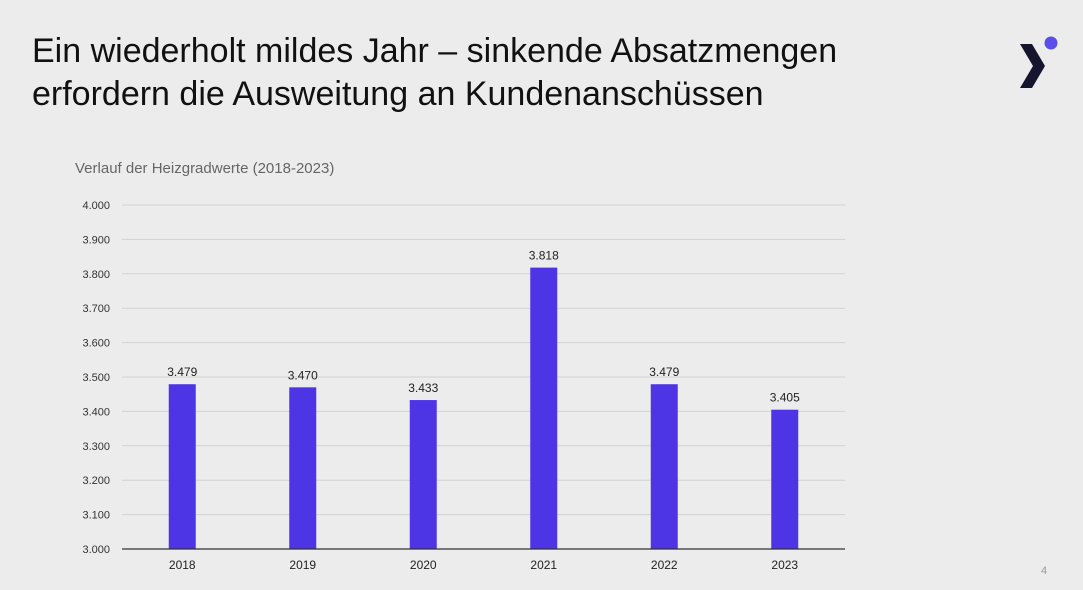  I want to click on chart-title: Verlauf der Heizgradwerte (2018-2023), so click(205, 168).